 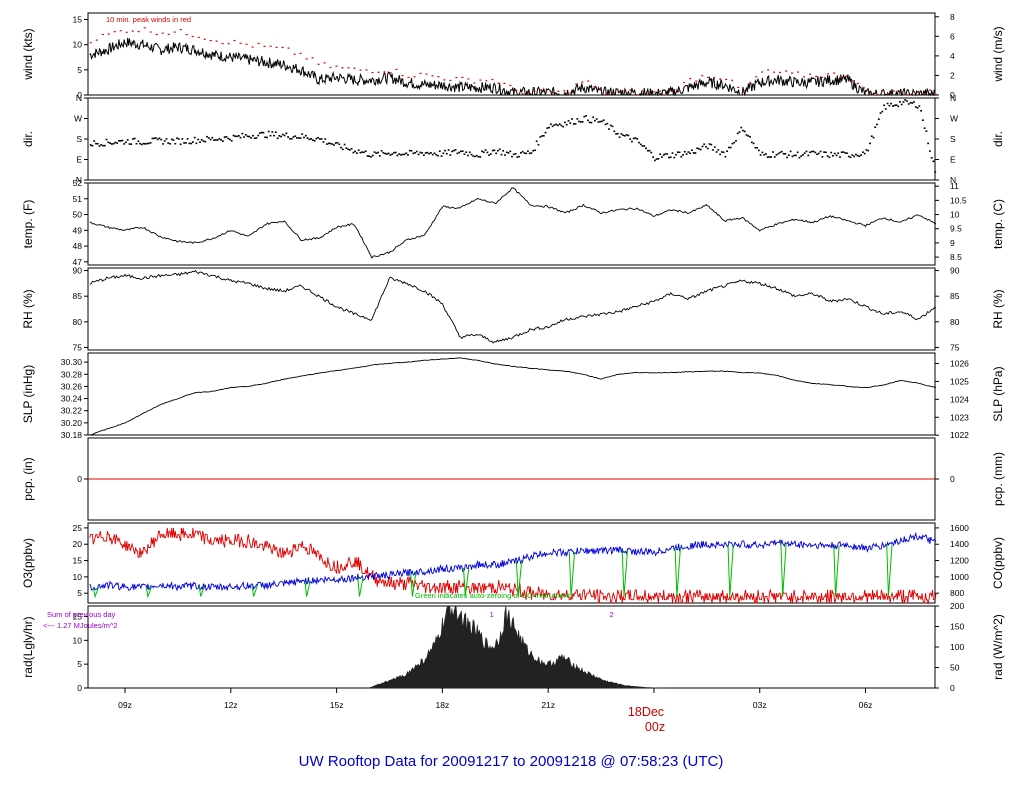 I want to click on y-tick-label: 75, so click(x=78, y=347).